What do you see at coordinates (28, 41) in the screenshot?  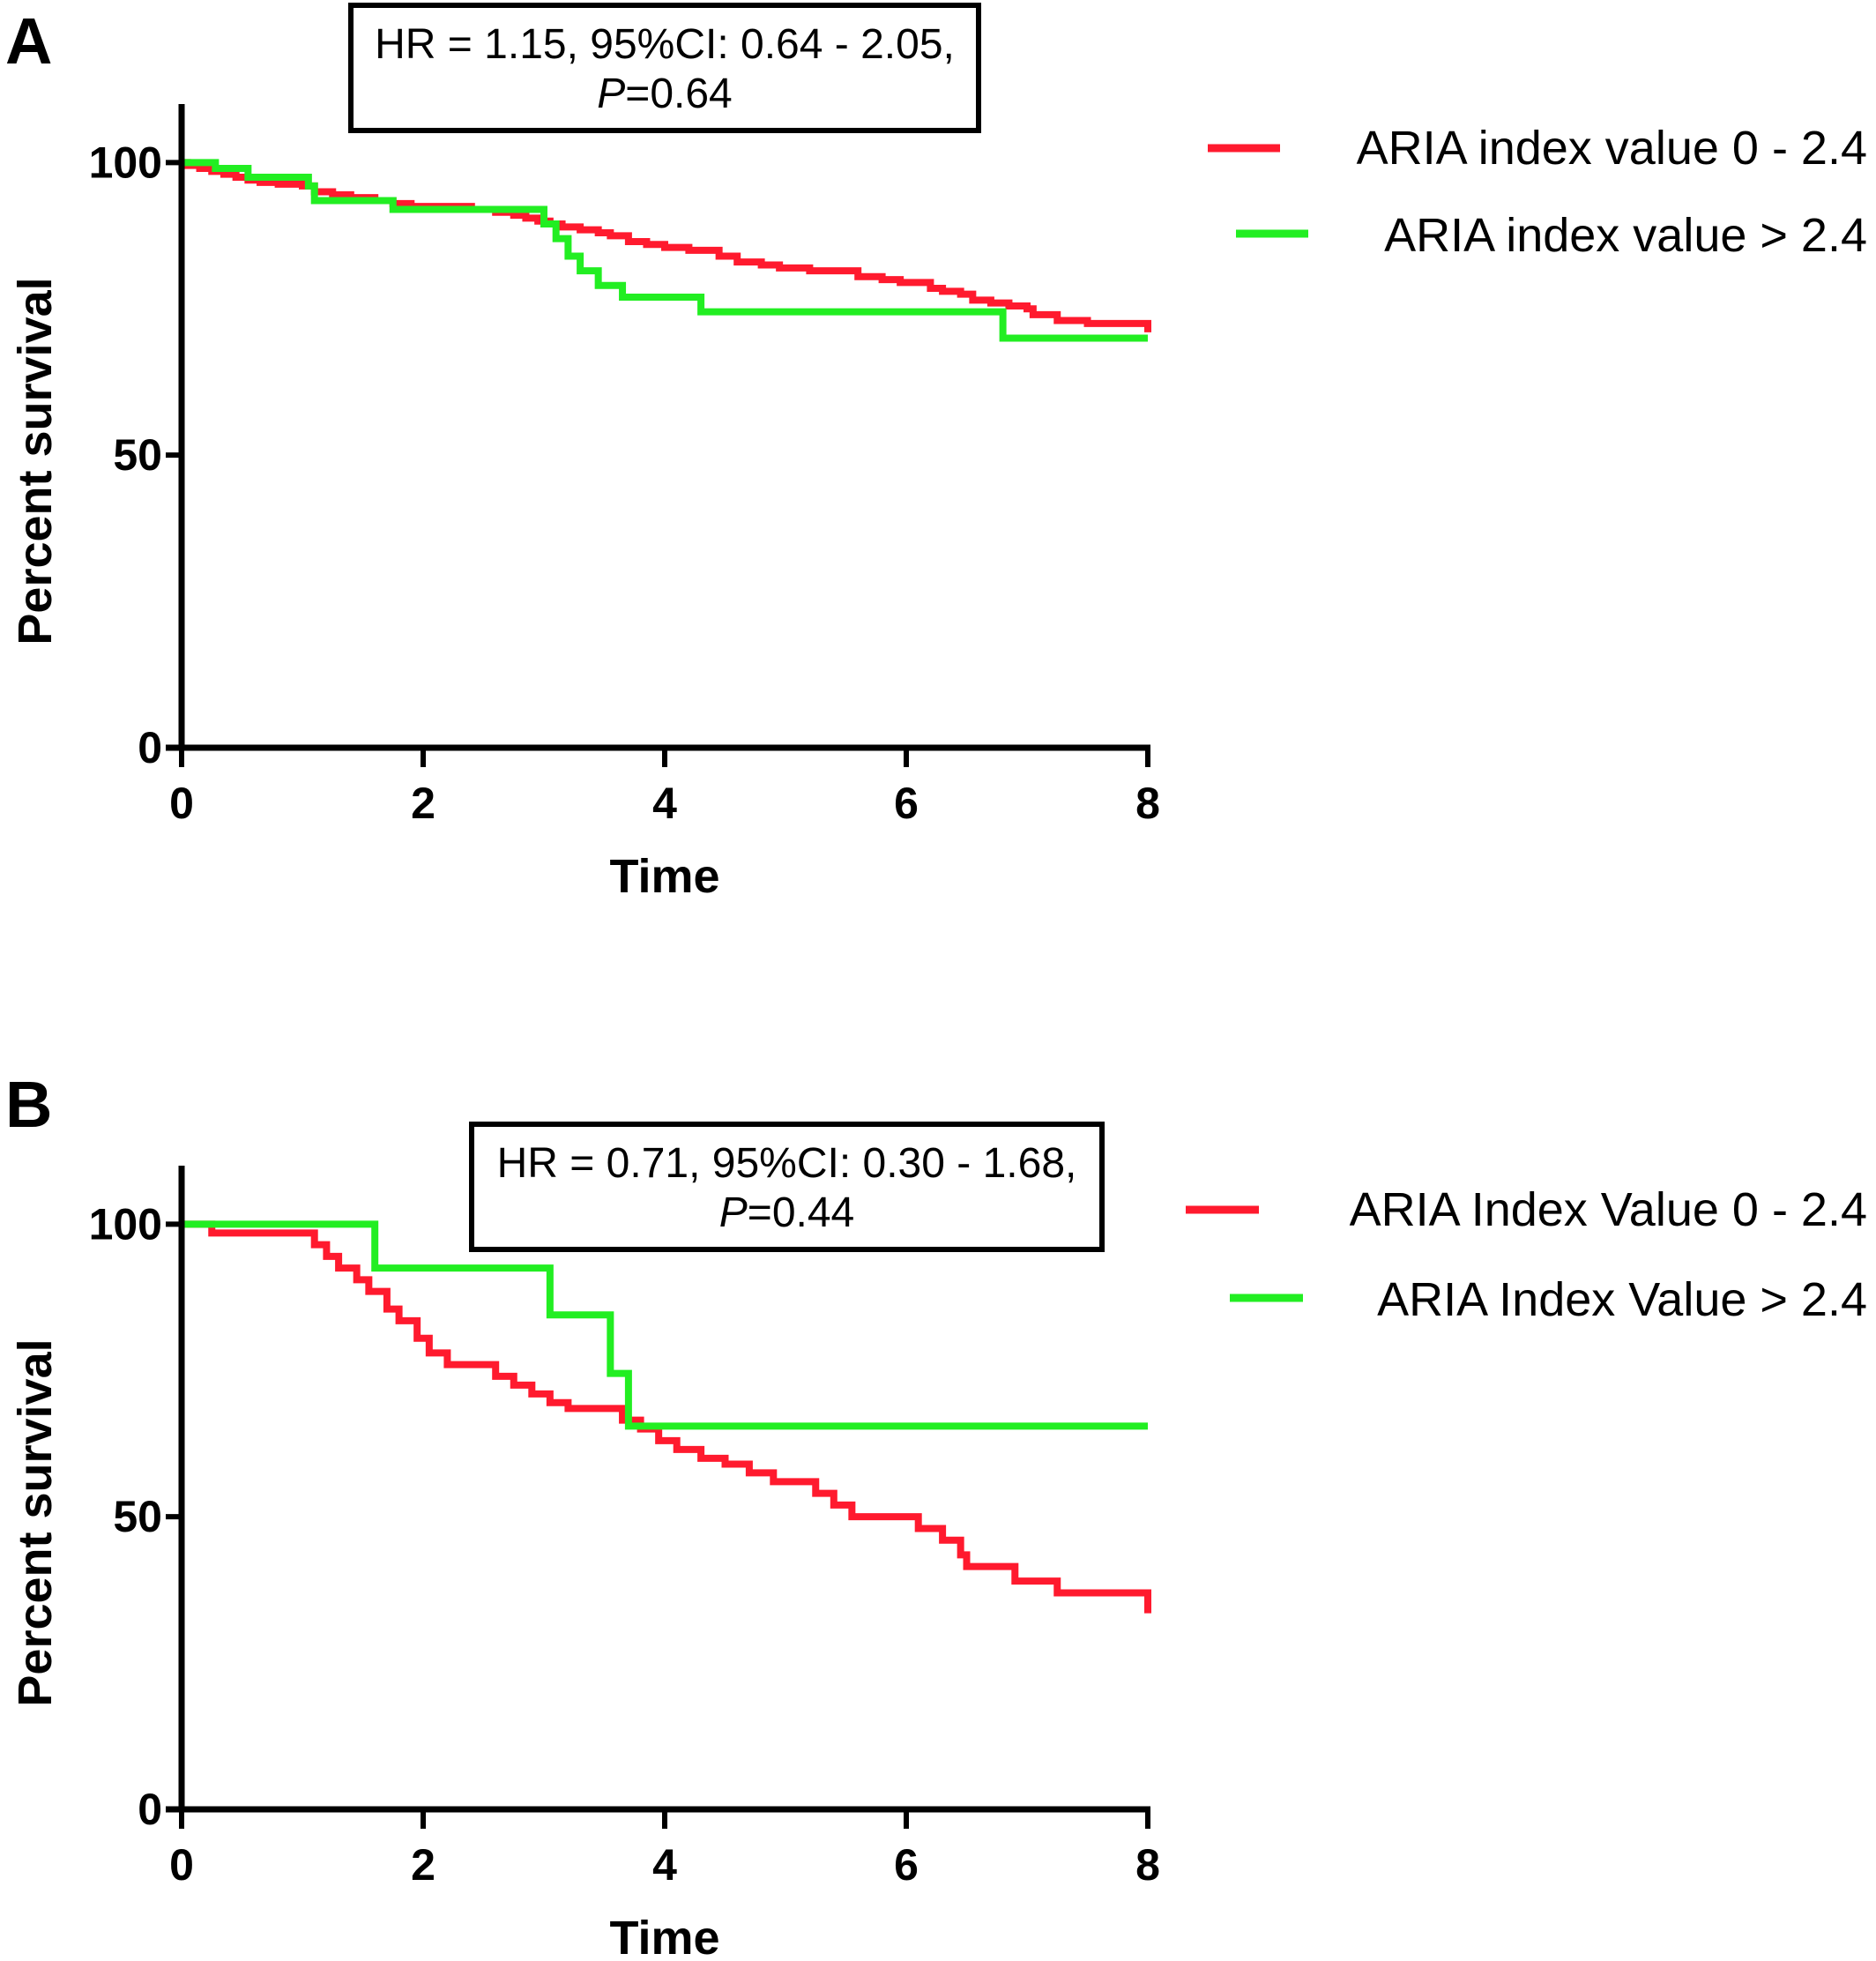 I see `panel-letter: A` at bounding box center [28, 41].